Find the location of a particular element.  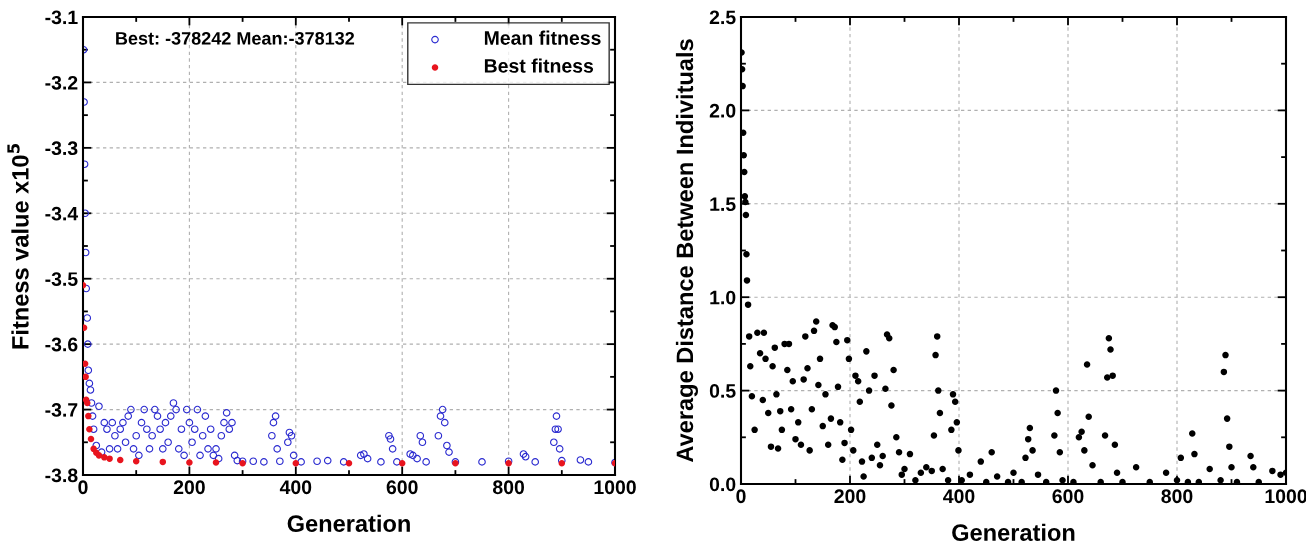

y-tick-label: -3.2 is located at coordinates (61, 82).